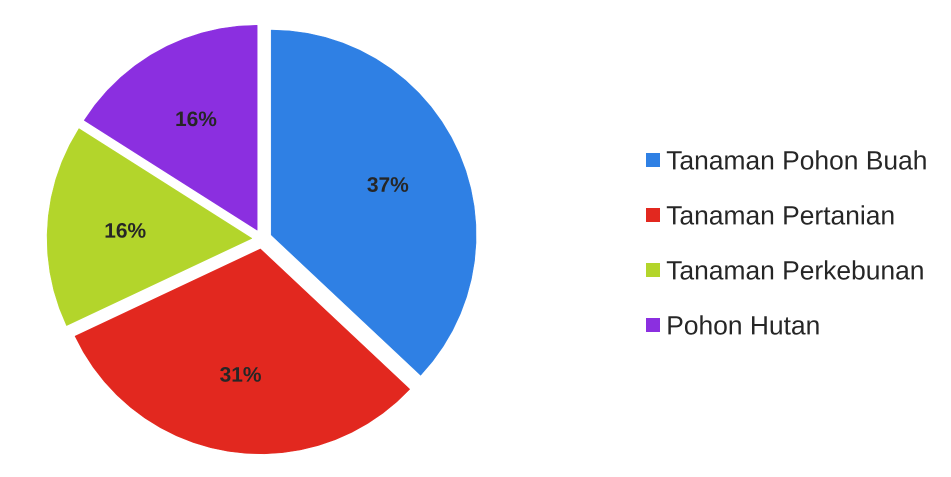 The height and width of the screenshot is (477, 951). Describe the element at coordinates (796, 160) in the screenshot. I see `legend-label: Tanaman Pohon Buah` at that location.